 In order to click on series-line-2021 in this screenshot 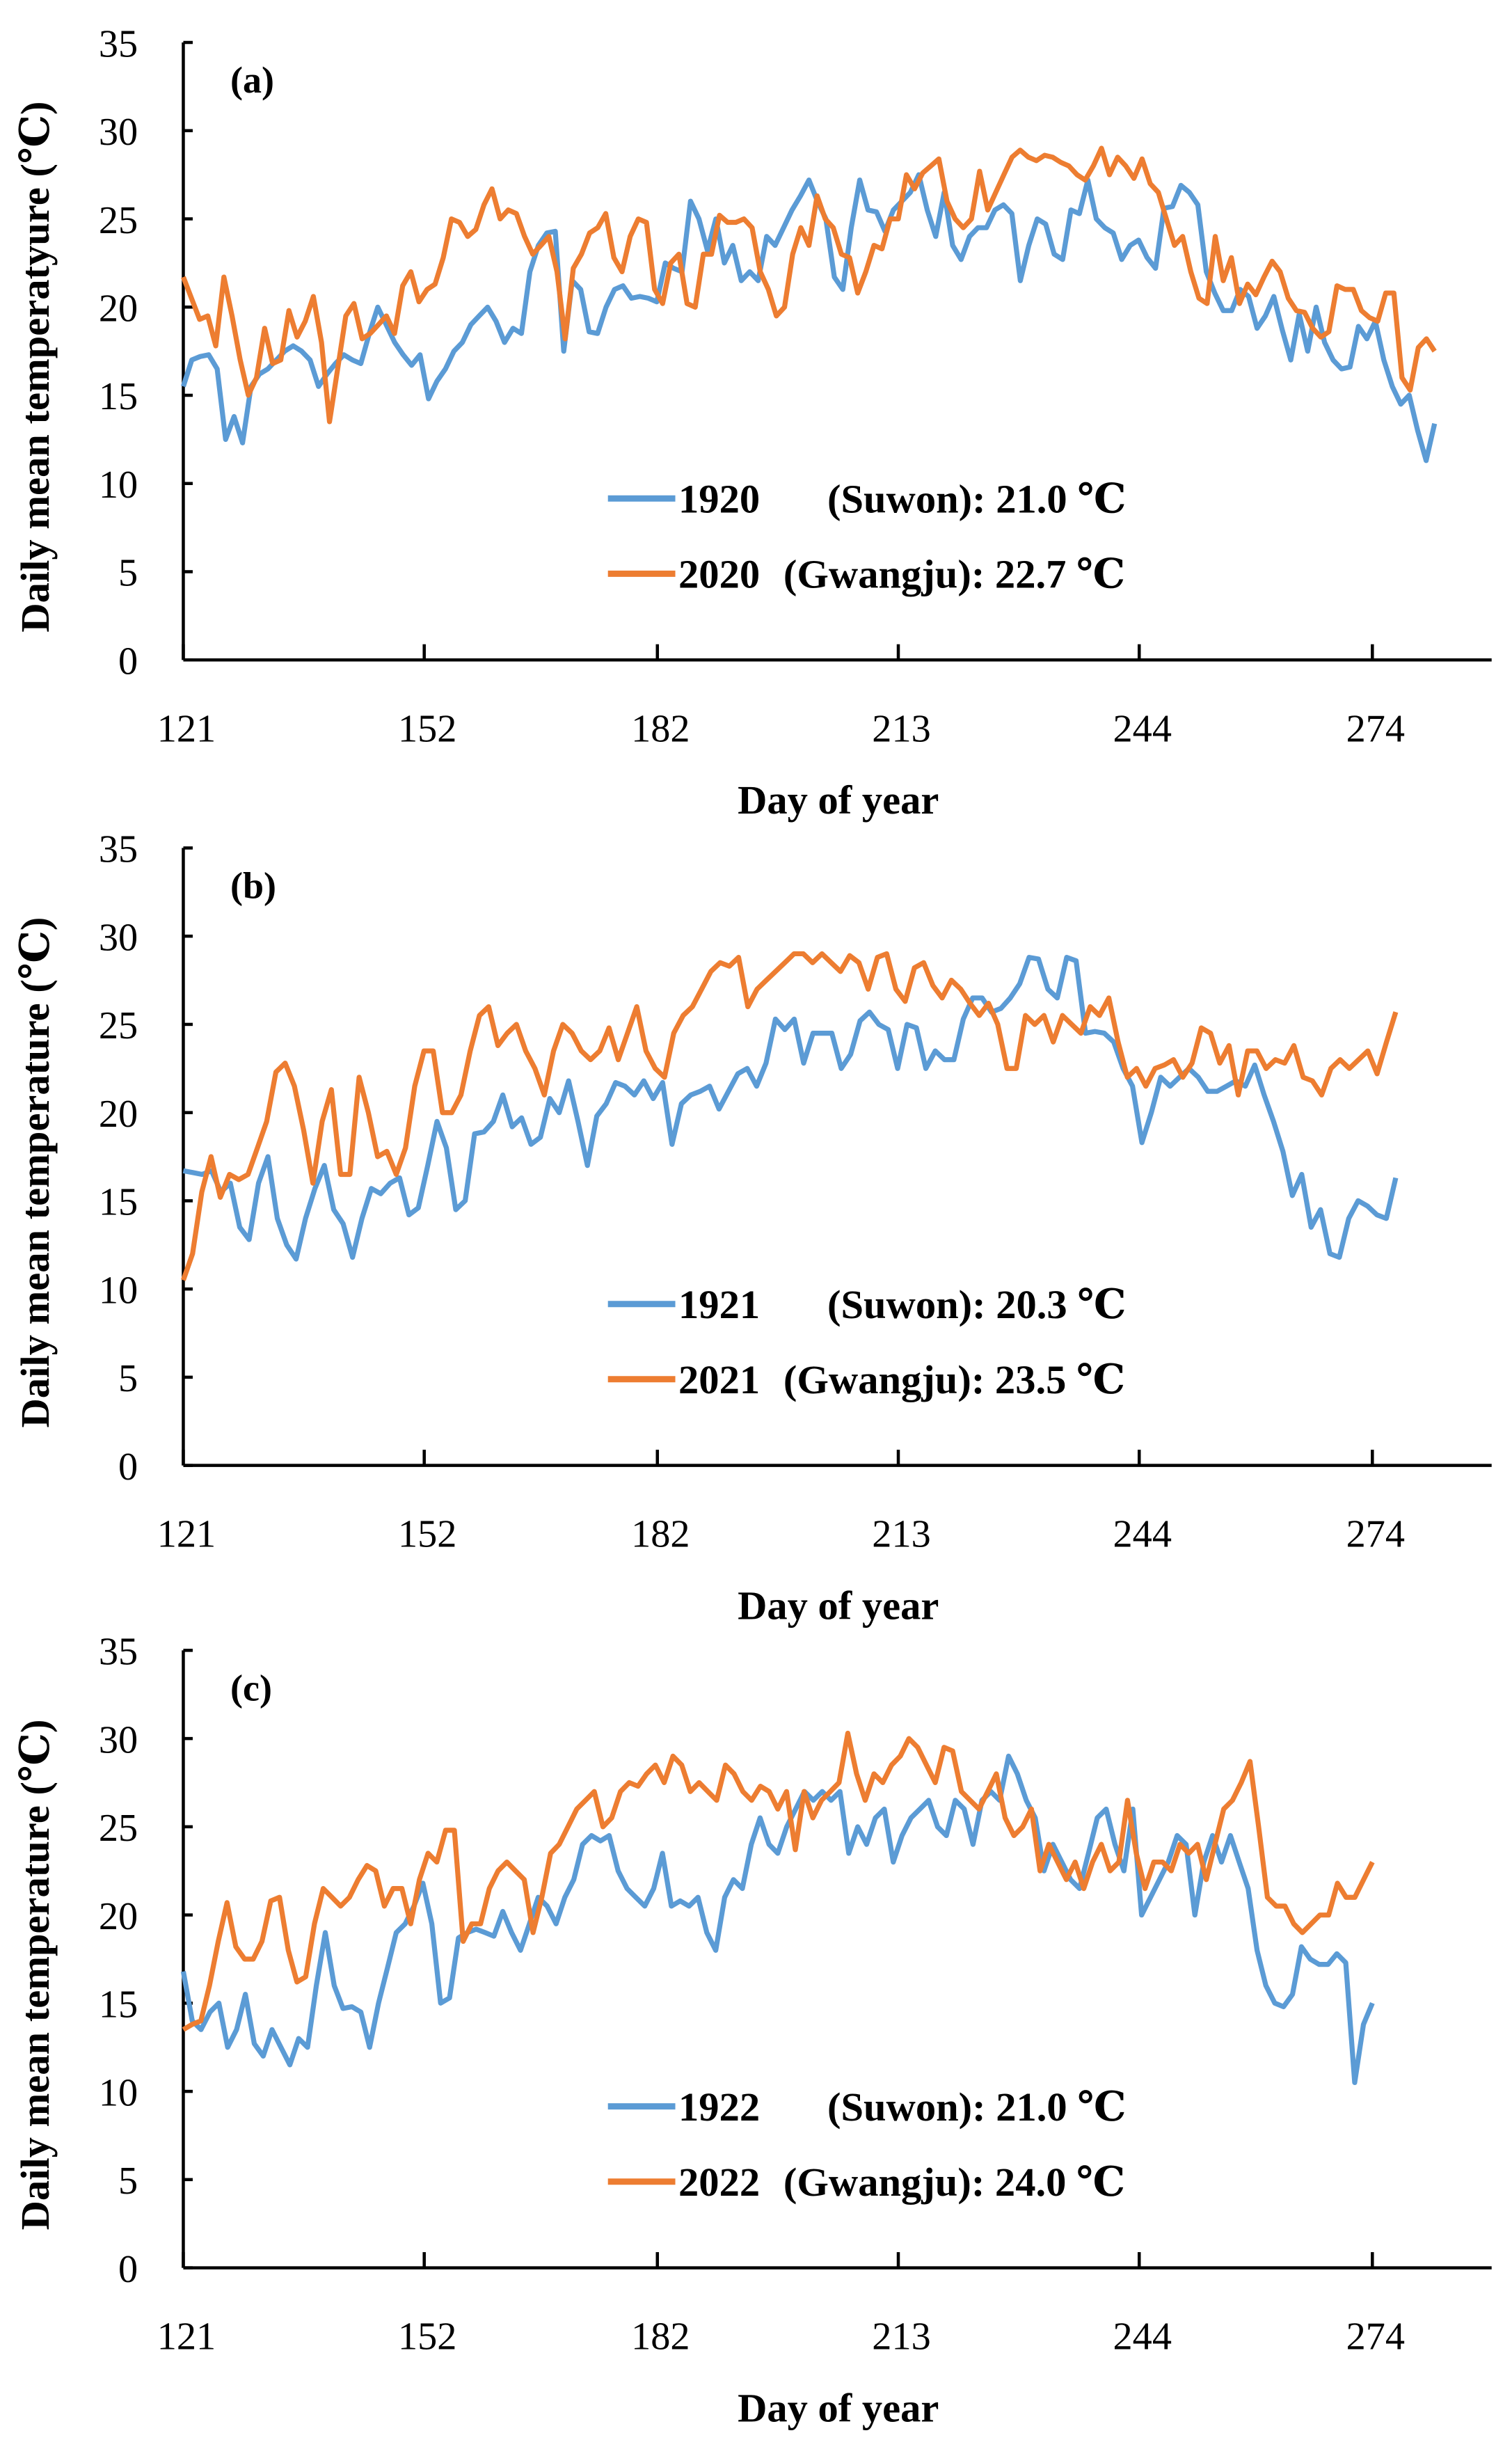, I will do `click(790, 1116)`.